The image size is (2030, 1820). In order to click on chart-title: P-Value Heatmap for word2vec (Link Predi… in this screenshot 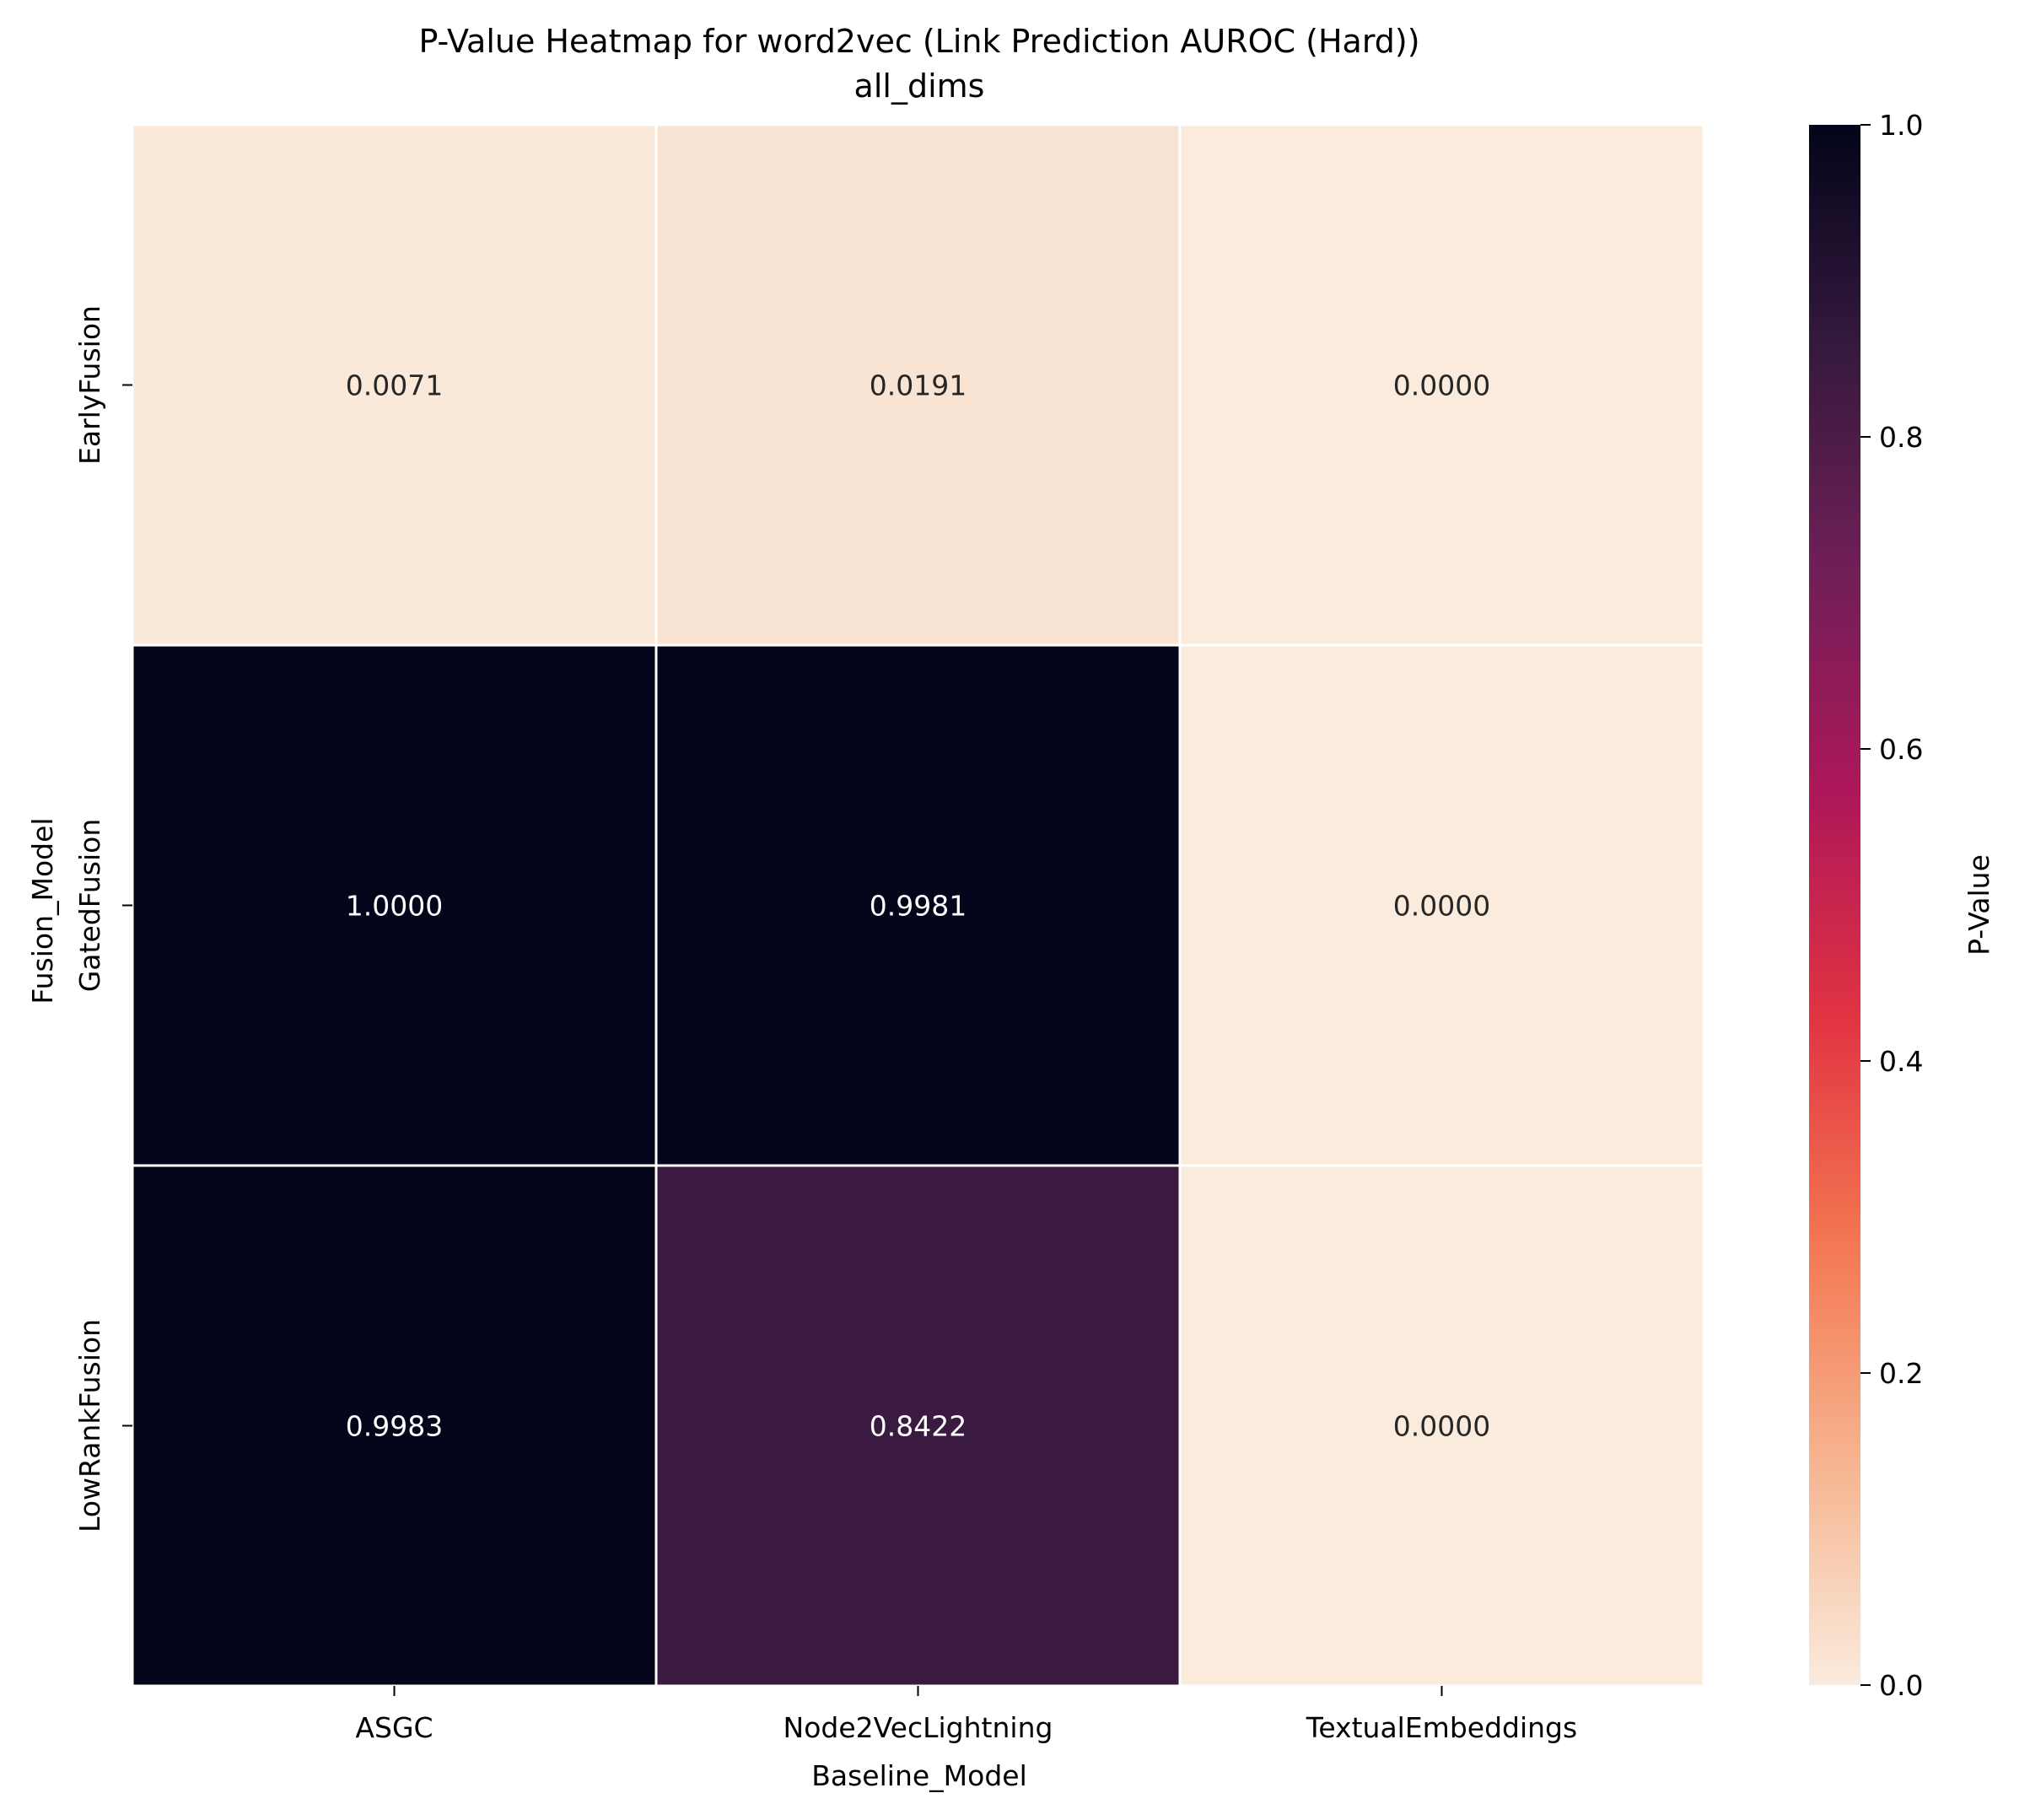, I will do `click(918, 41)`.